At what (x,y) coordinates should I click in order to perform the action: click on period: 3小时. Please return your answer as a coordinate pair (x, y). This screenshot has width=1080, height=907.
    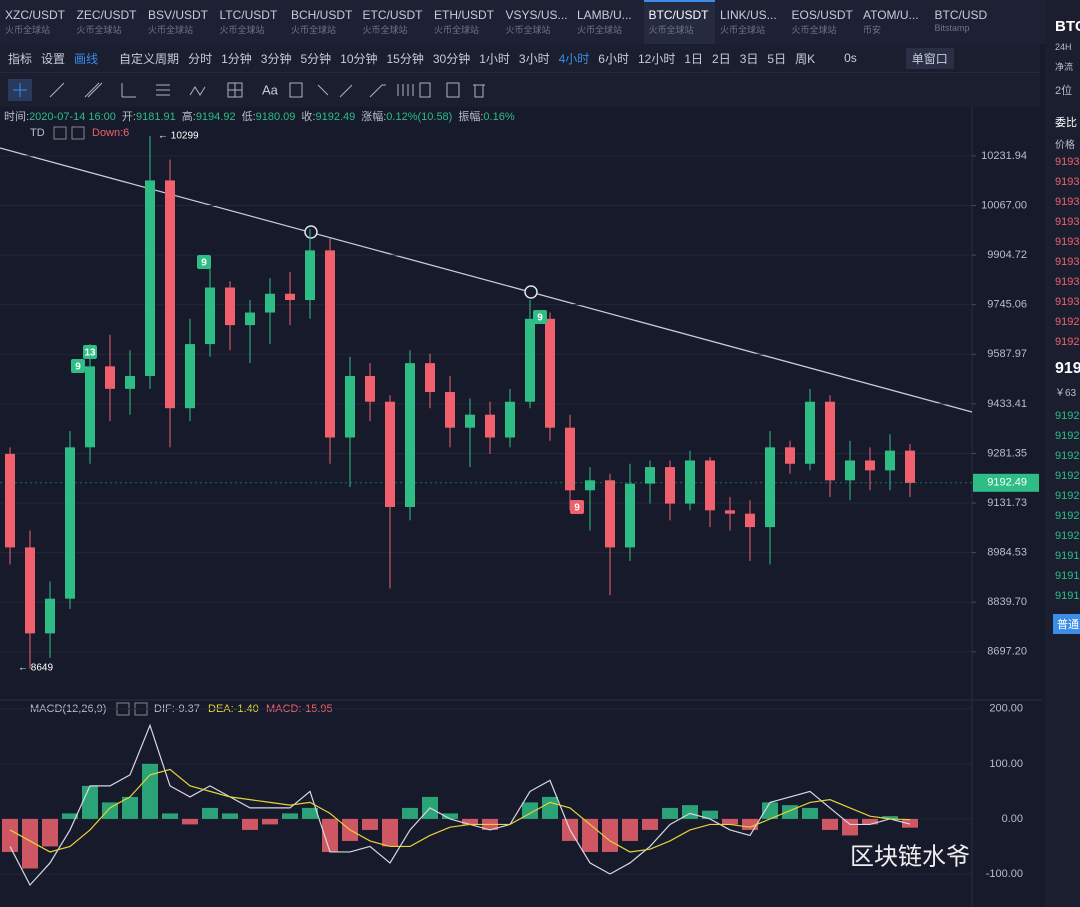
    Looking at the image, I should click on (534, 58).